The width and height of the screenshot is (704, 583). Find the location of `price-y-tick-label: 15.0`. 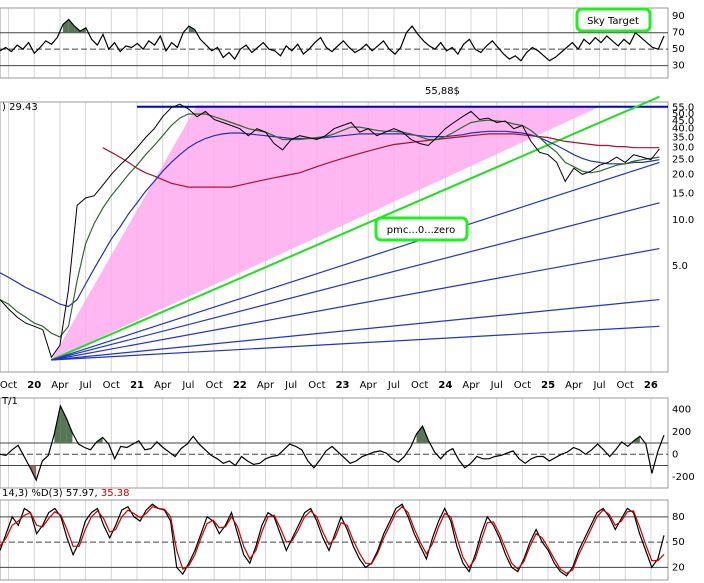

price-y-tick-label: 15.0 is located at coordinates (683, 193).